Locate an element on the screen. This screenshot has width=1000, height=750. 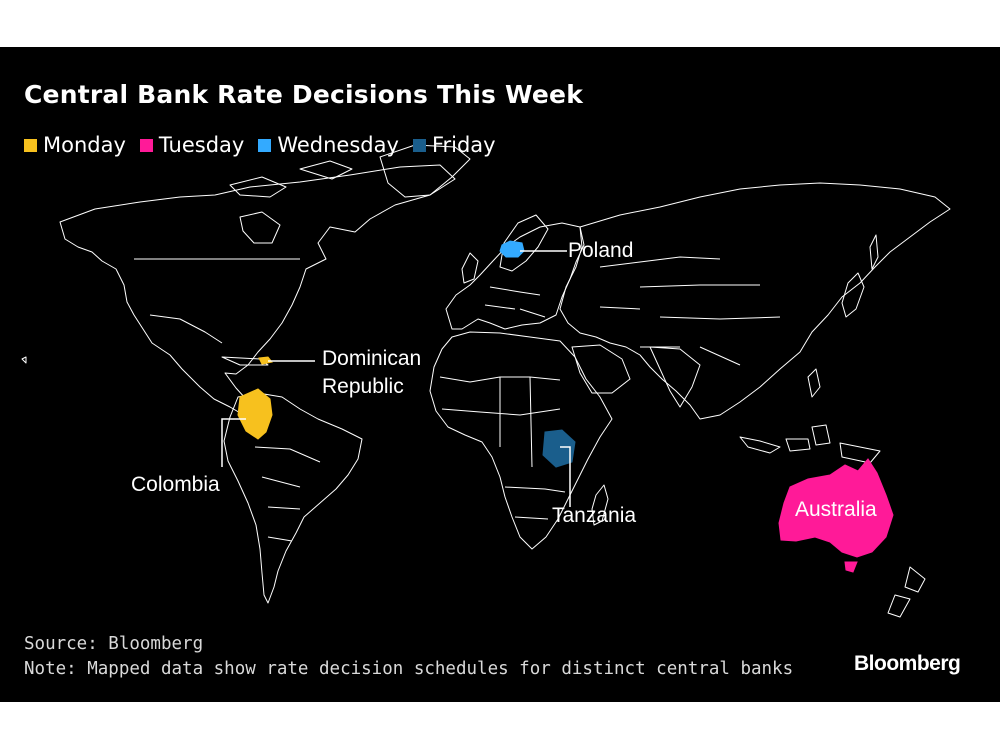
legend-swatch-friday is located at coordinates (419, 145).